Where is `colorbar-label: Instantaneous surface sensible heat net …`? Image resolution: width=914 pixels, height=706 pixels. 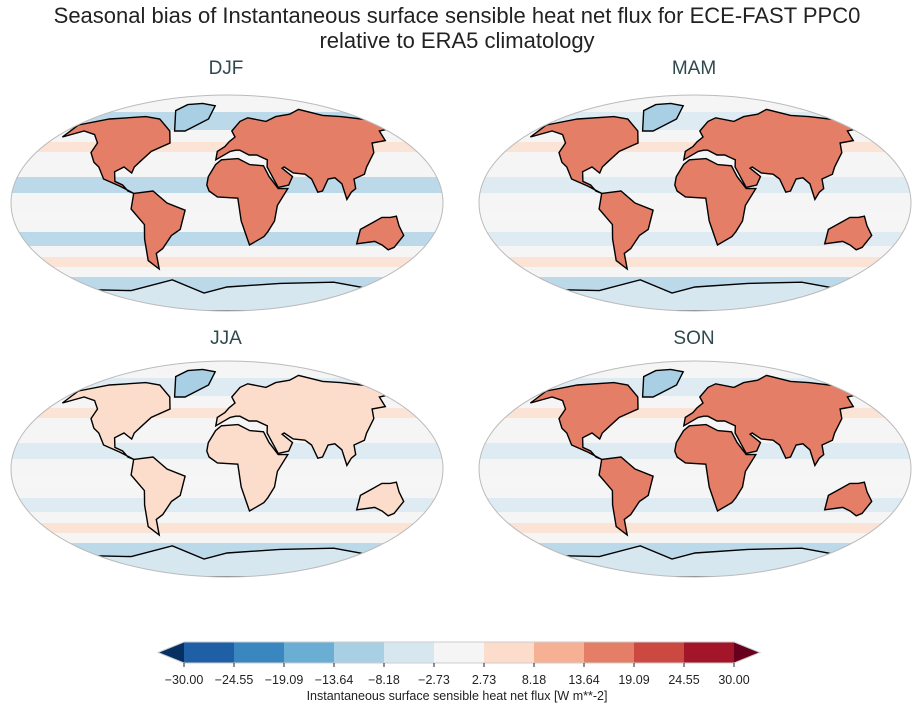
colorbar-label: Instantaneous surface sensible heat net … is located at coordinates (457, 696).